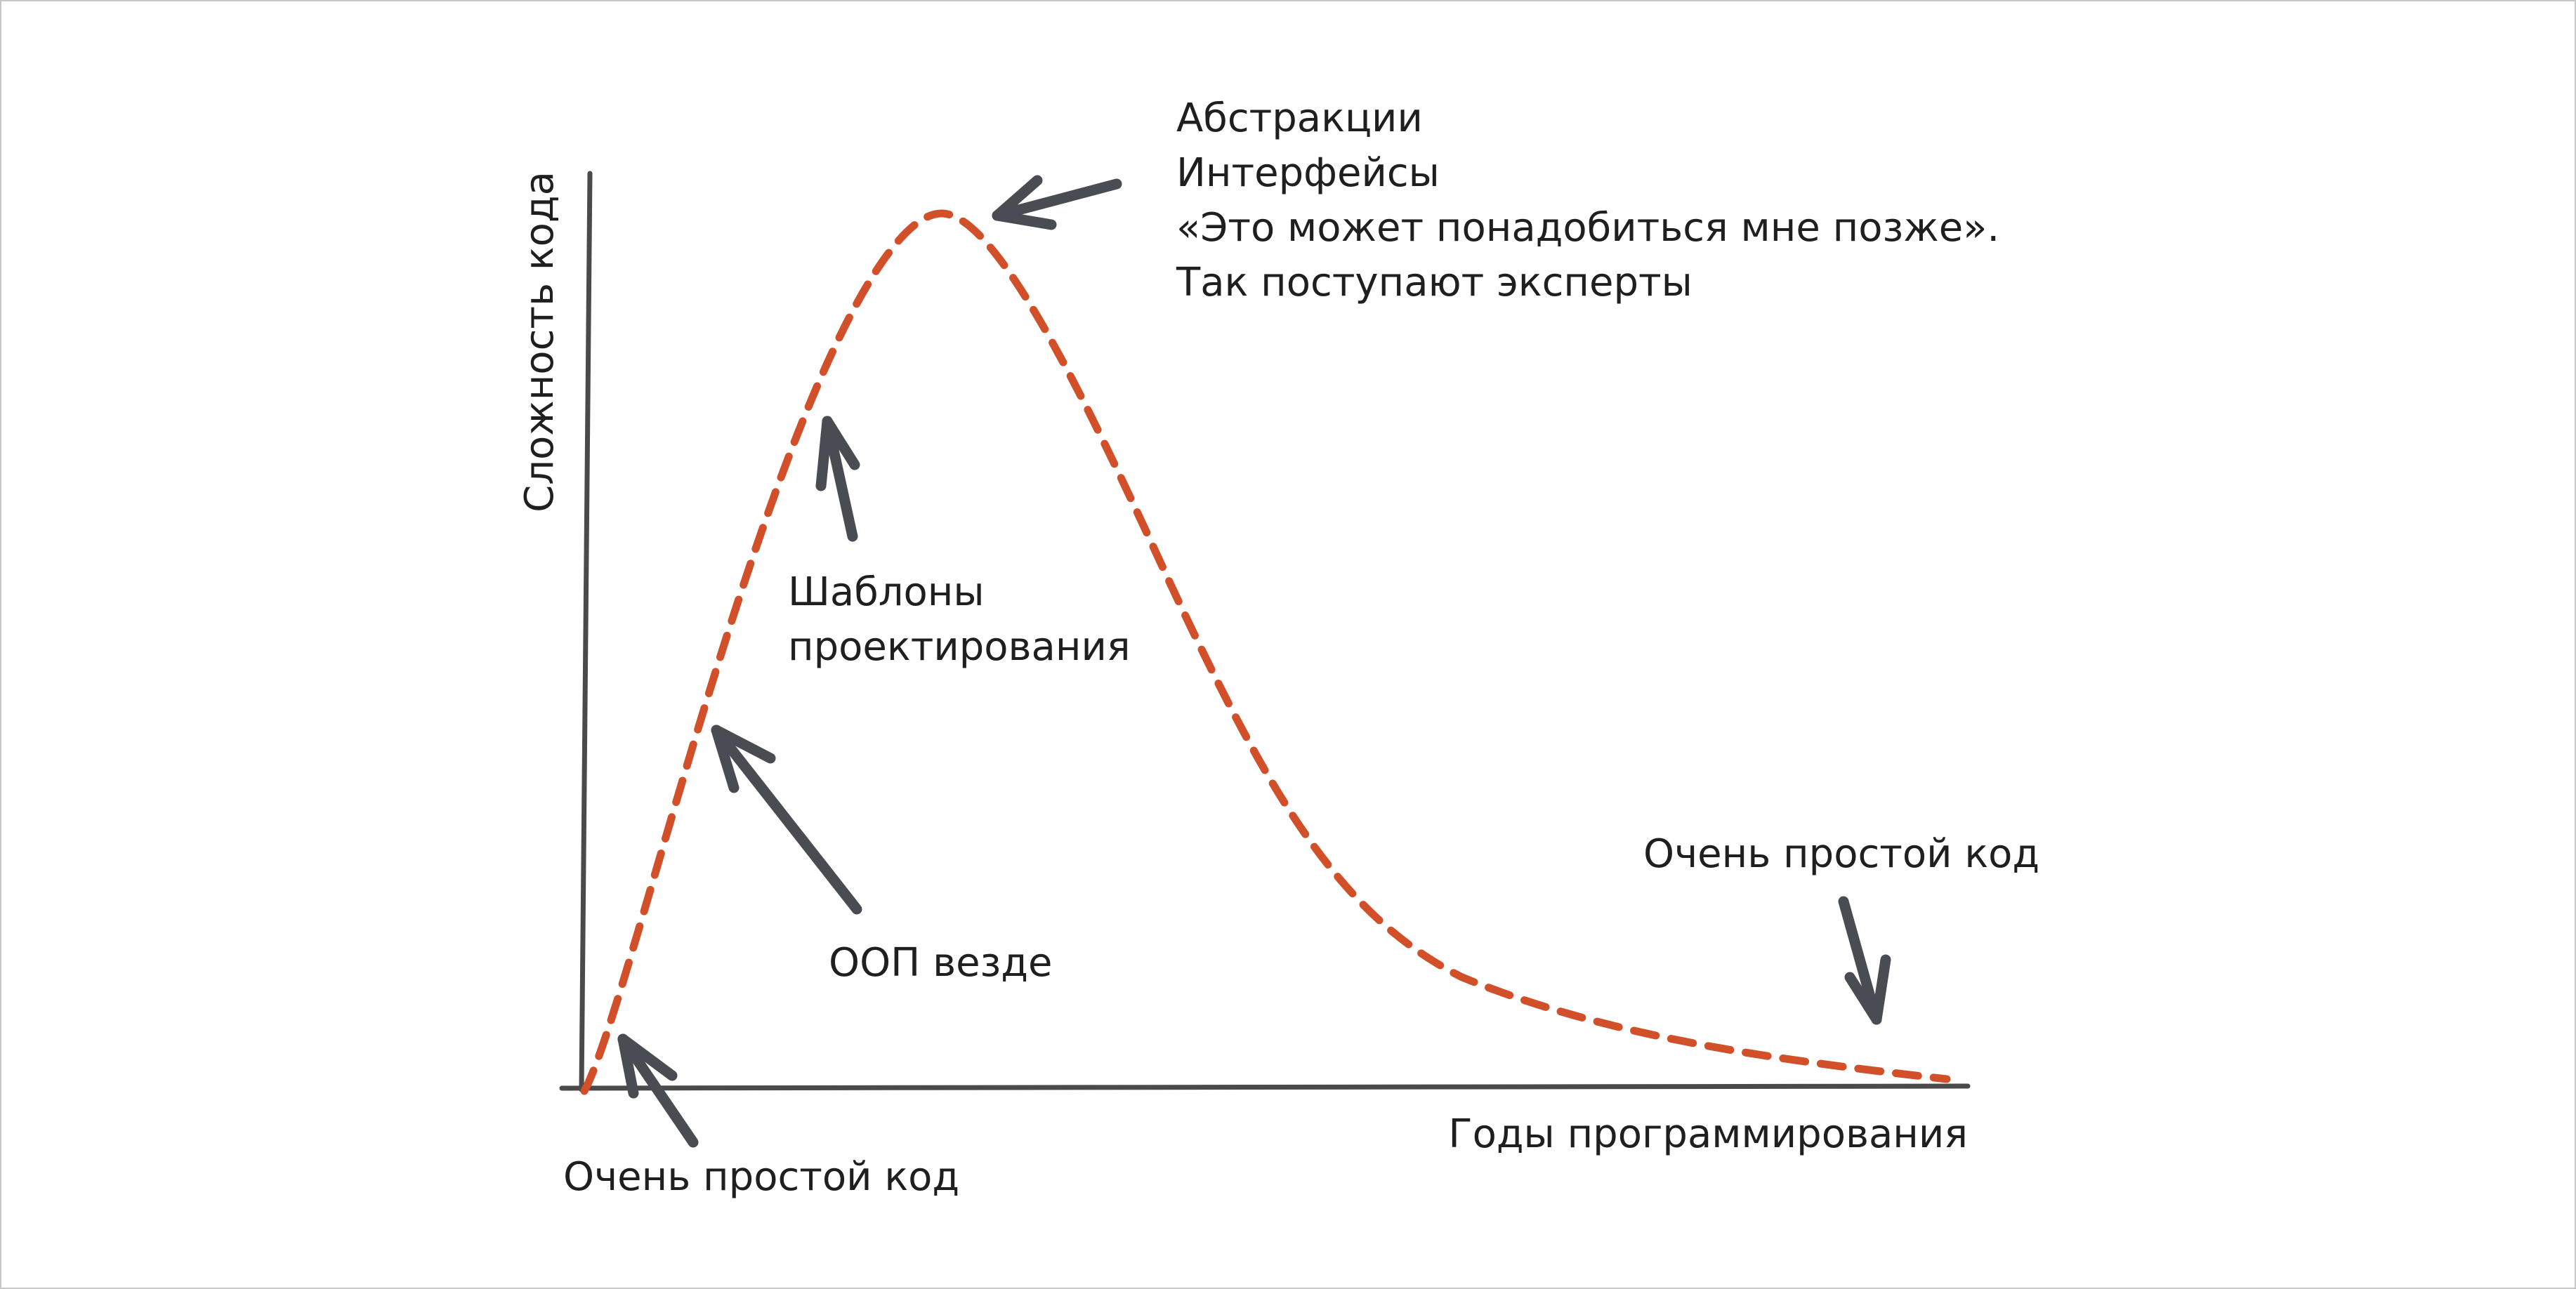  I want to click on annotation-patterns-line2: проектирования, so click(959, 647).